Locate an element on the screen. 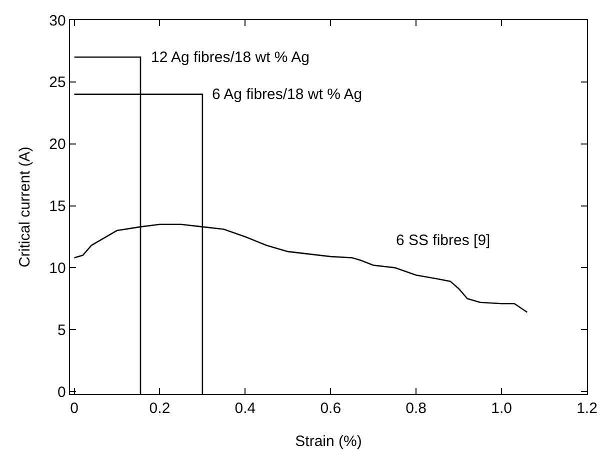 This screenshot has height=450, width=609. x-tick-label: 0.4 is located at coordinates (245, 409).